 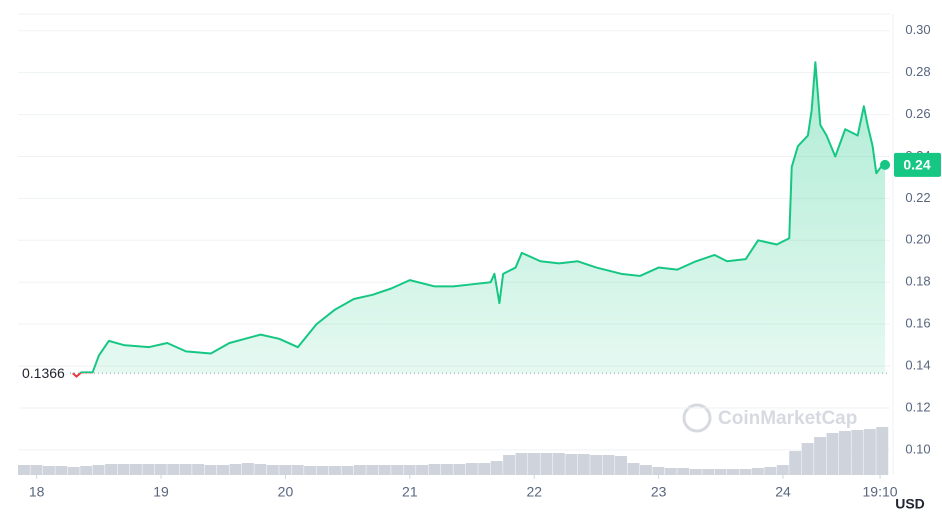 What do you see at coordinates (917, 239) in the screenshot?
I see `y-tick-label: 0.20` at bounding box center [917, 239].